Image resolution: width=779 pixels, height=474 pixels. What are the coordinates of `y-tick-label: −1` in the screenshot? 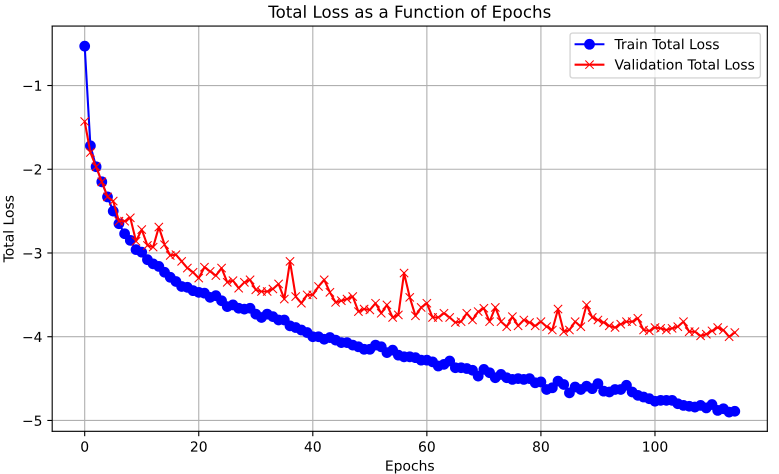 It's located at (32, 85).